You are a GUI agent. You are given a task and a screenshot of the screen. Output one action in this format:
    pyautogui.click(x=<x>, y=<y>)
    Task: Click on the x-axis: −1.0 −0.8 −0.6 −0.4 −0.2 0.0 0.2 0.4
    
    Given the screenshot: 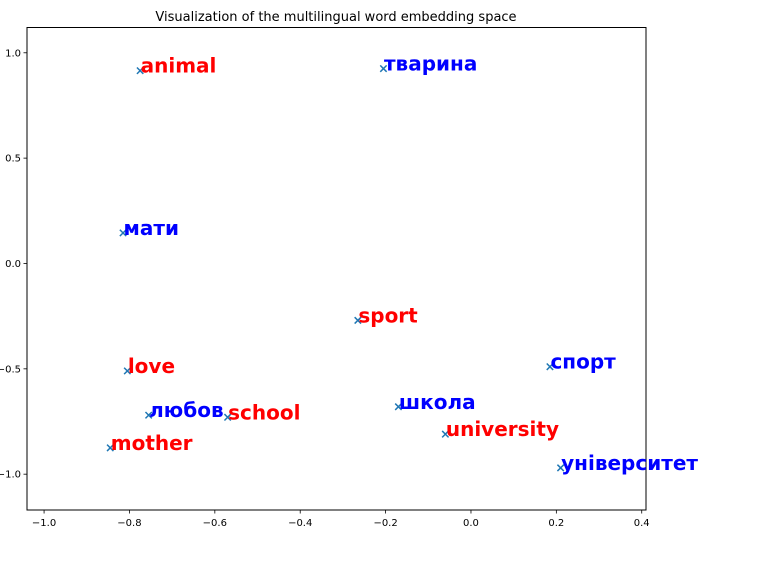 What is the action you would take?
    pyautogui.click(x=341, y=519)
    